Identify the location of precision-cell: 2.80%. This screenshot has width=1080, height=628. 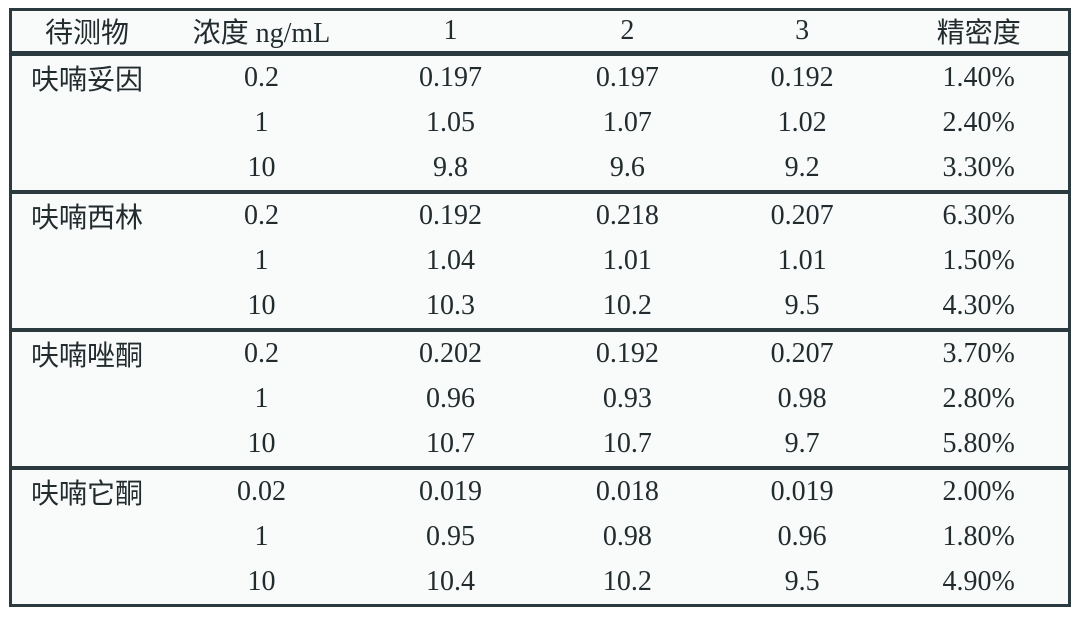
(978, 398).